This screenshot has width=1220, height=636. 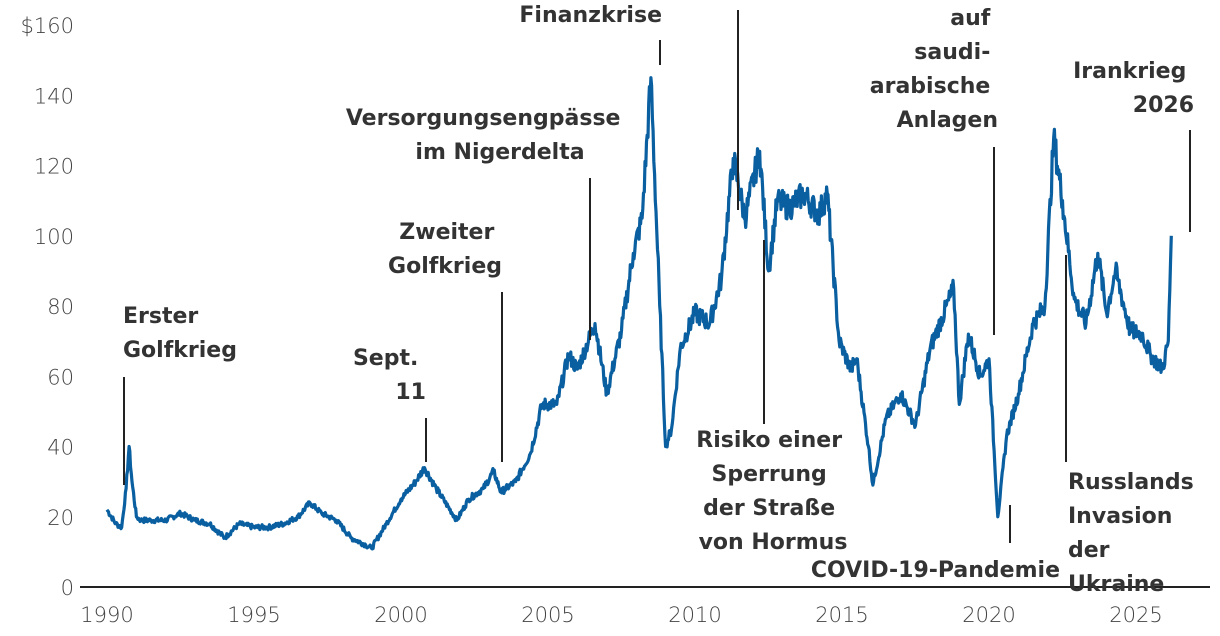 What do you see at coordinates (60, 377) in the screenshot?
I see `y-tick-label: 60` at bounding box center [60, 377].